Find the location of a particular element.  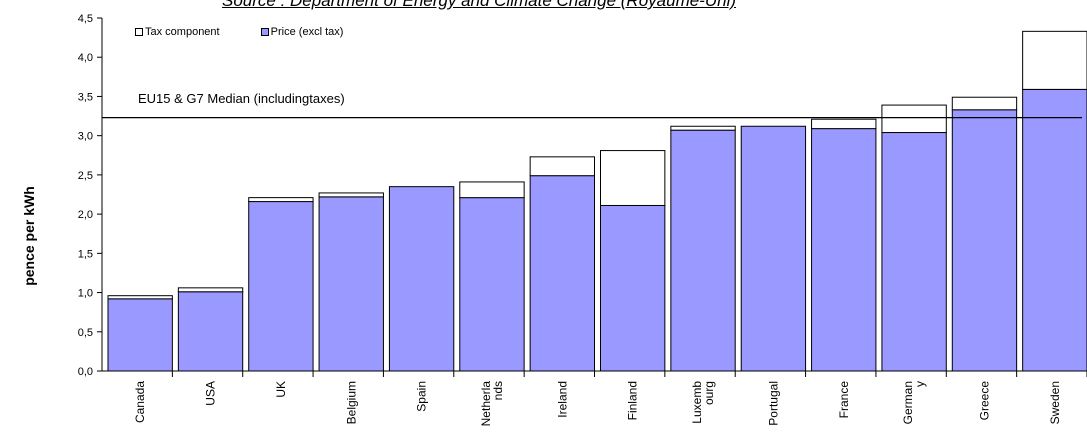

x-tick-label-line: ourg is located at coordinates (709, 393).